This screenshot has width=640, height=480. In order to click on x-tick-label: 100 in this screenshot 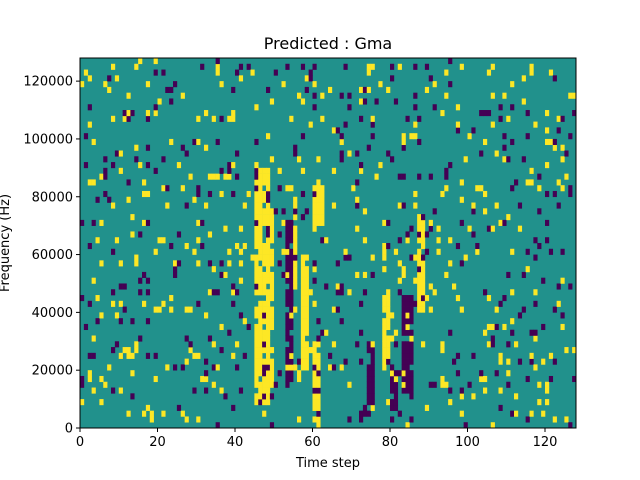, I will do `click(467, 442)`.